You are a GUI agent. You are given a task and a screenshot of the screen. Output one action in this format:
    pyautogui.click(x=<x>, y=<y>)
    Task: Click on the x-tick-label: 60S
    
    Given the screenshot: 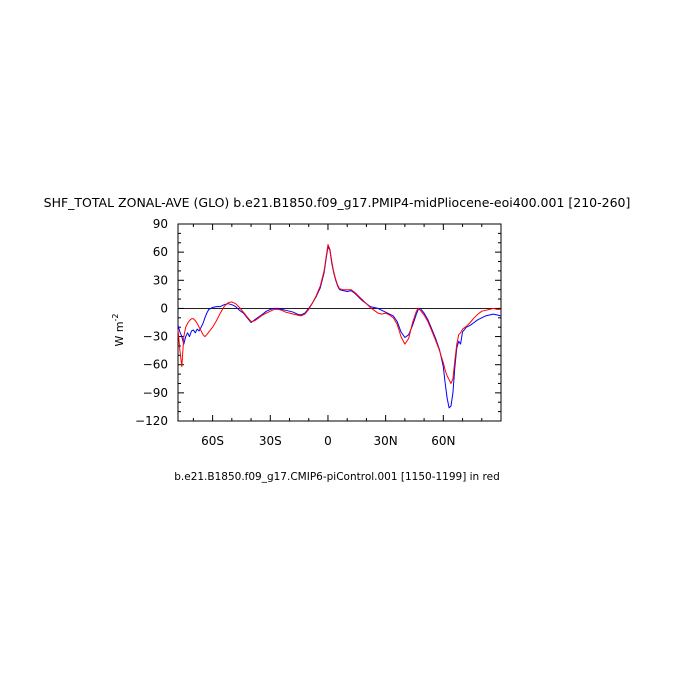 What is the action you would take?
    pyautogui.click(x=212, y=441)
    